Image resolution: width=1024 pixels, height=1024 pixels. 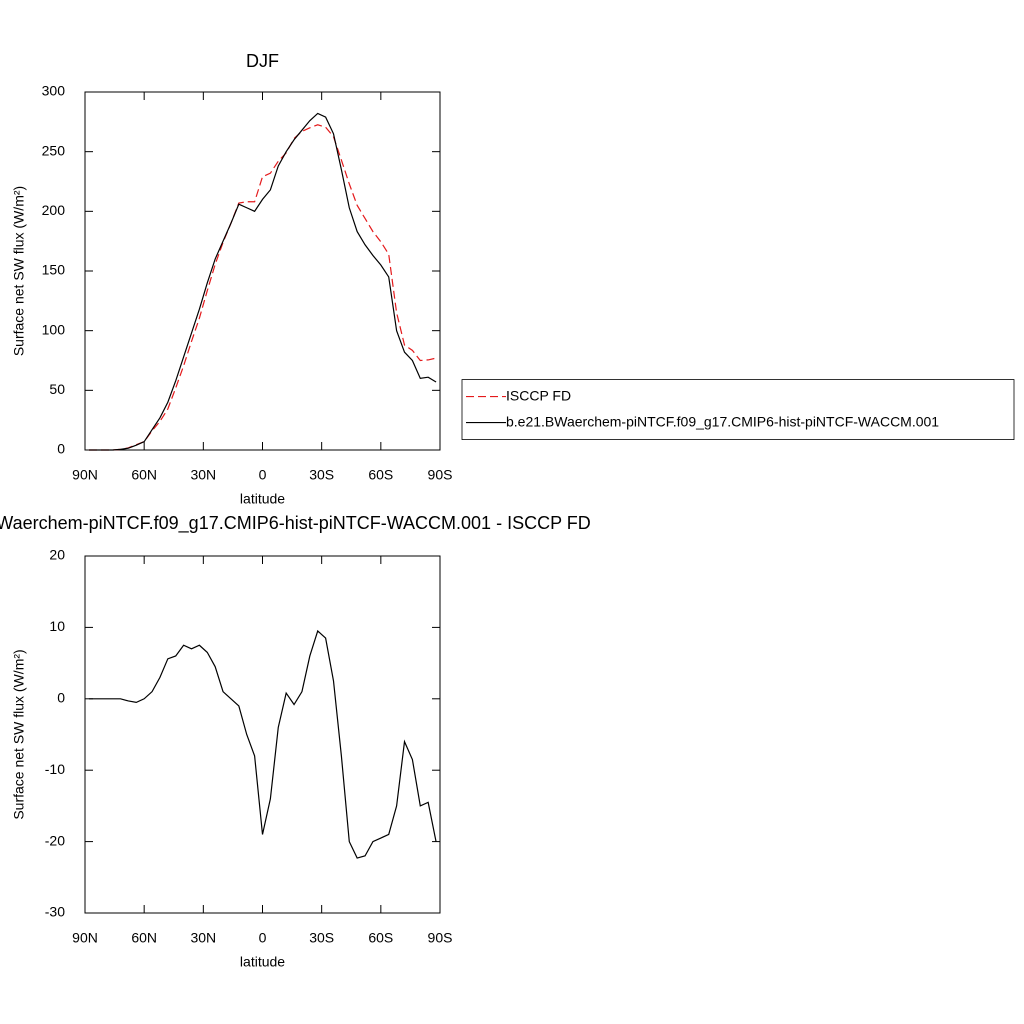 What do you see at coordinates (55, 769) in the screenshot?
I see `y-tick-label: -10` at bounding box center [55, 769].